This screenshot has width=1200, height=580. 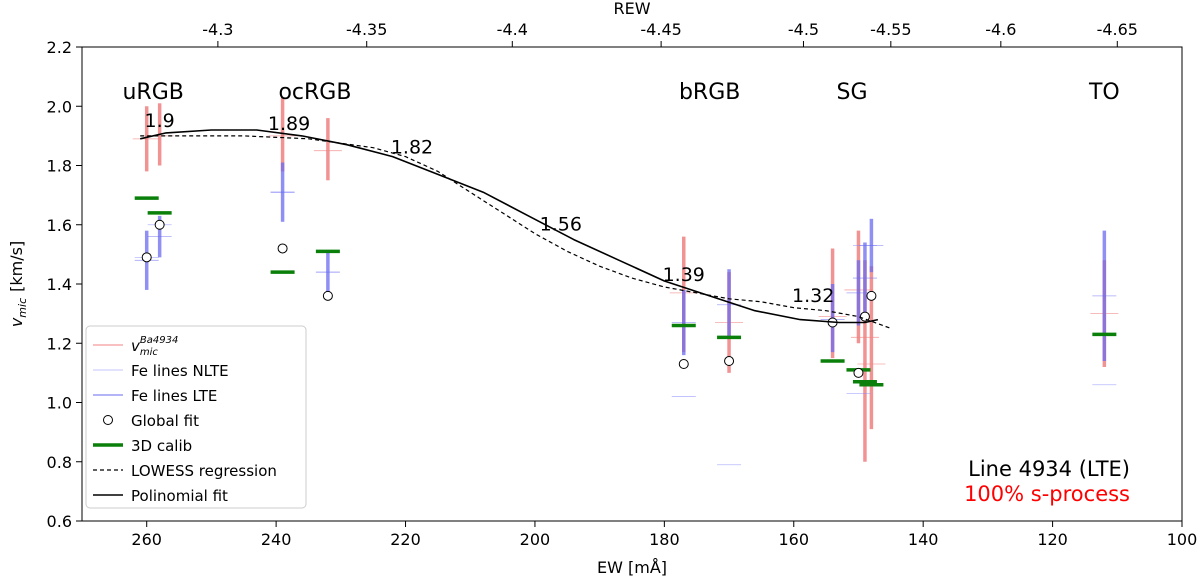 I want to click on y-tick-label: 2.0, so click(x=59, y=106).